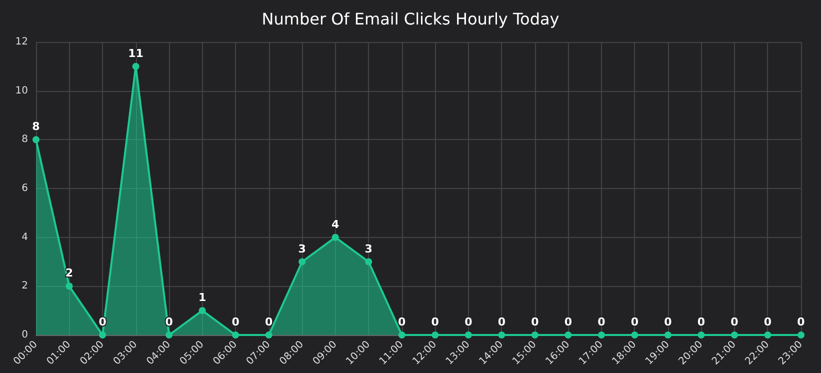 The width and height of the screenshot is (821, 373). What do you see at coordinates (25, 335) in the screenshot?
I see `y-tick-label: 0` at bounding box center [25, 335].